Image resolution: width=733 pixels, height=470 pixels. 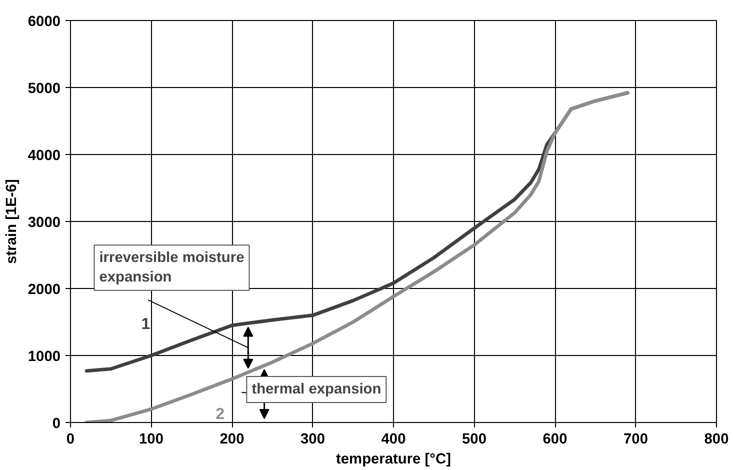 I want to click on series-label: 2, so click(x=220, y=414).